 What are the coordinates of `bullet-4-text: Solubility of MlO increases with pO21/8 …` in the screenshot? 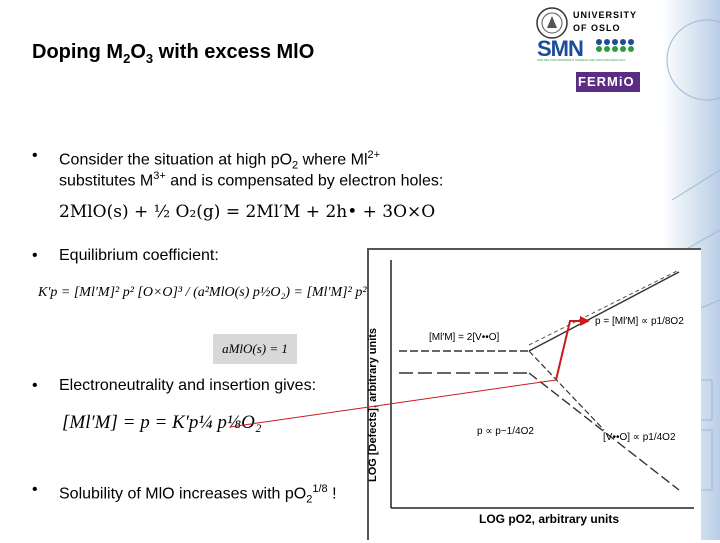 It's located at (198, 494).